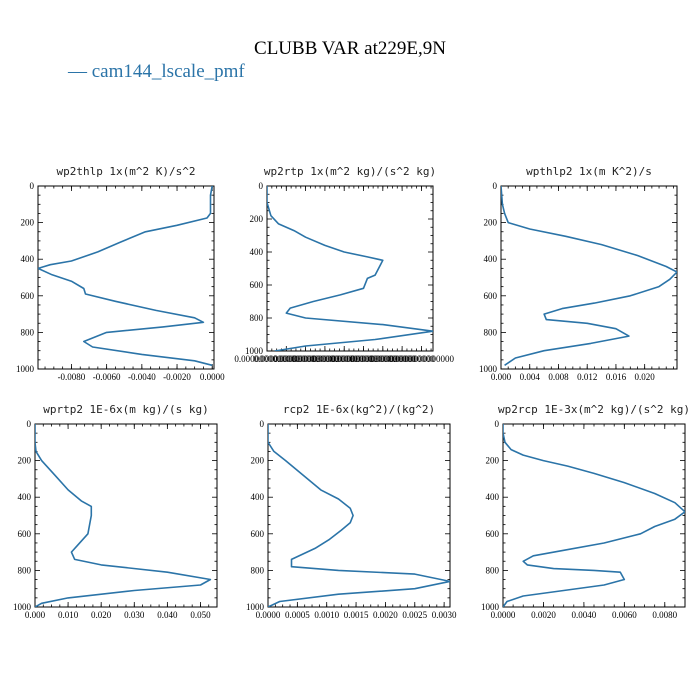  What do you see at coordinates (350, 171) in the screenshot?
I see `panel-title: wp2rtp 1x(m^2 kg)/(s^2 kg)` at bounding box center [350, 171].